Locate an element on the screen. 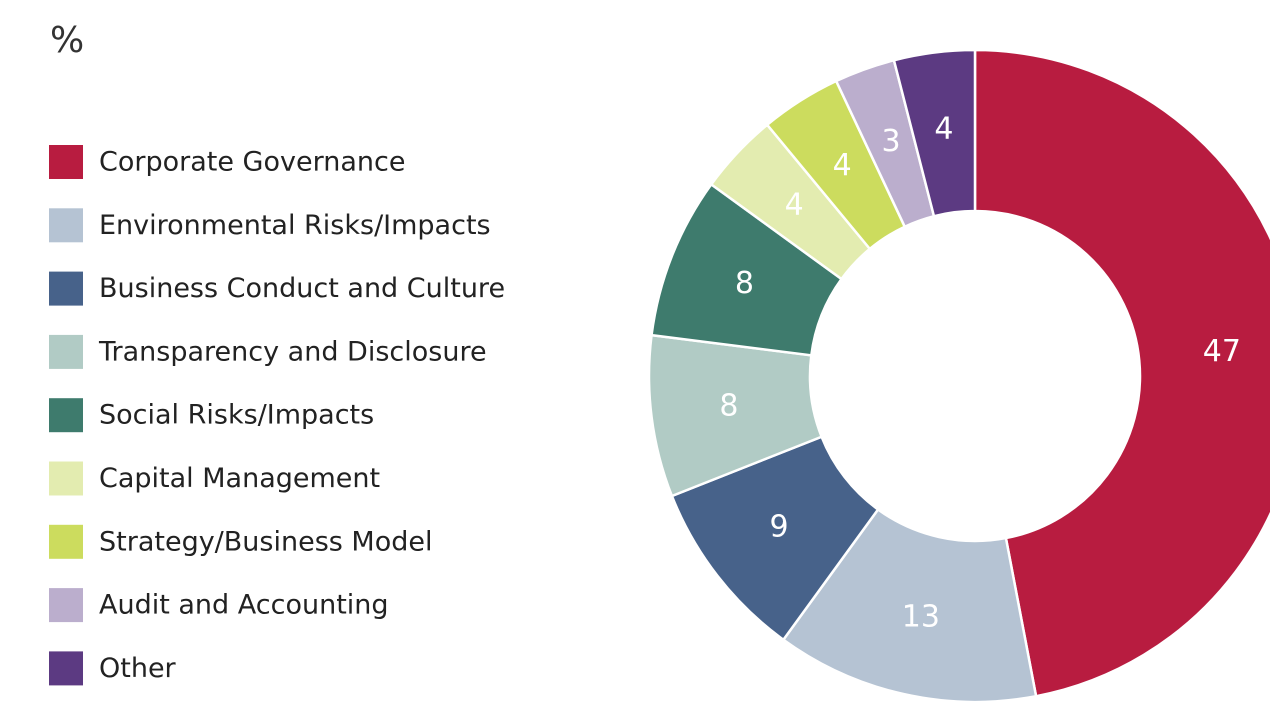  chart-subtitle: % is located at coordinates (67, 40).